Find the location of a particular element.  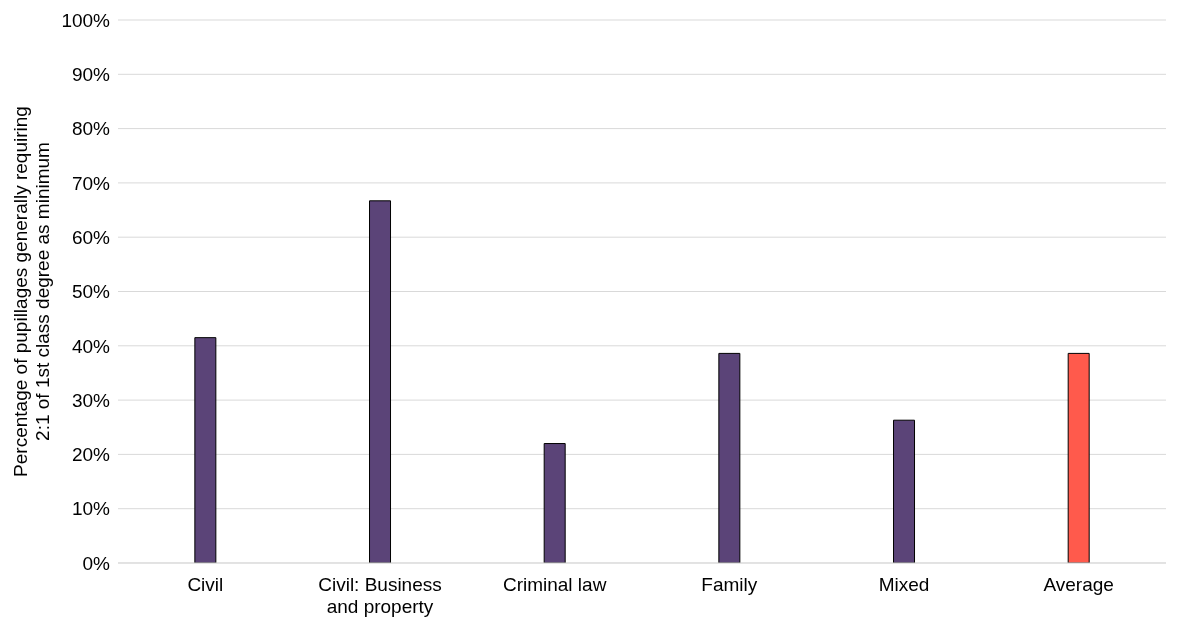

y-tick-label: 10% is located at coordinates (91, 509).